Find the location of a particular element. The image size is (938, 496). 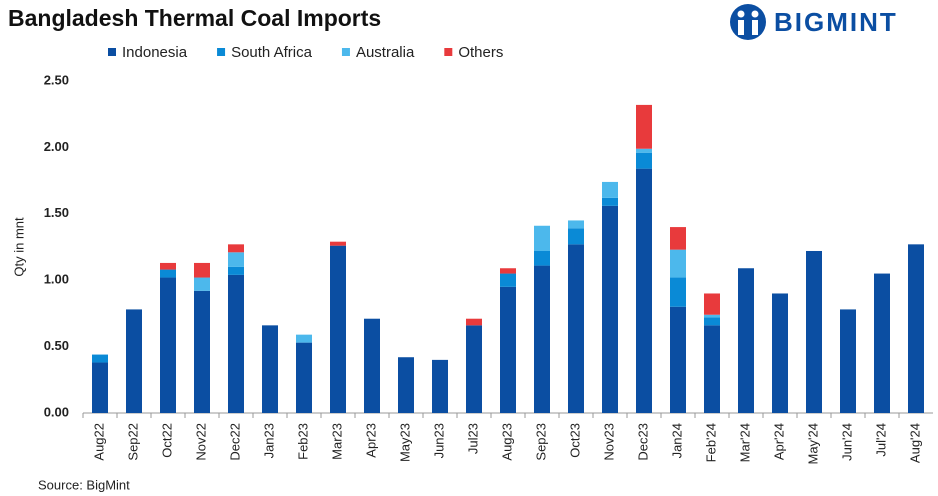

y-tick-label: 1.00 is located at coordinates (56, 279).